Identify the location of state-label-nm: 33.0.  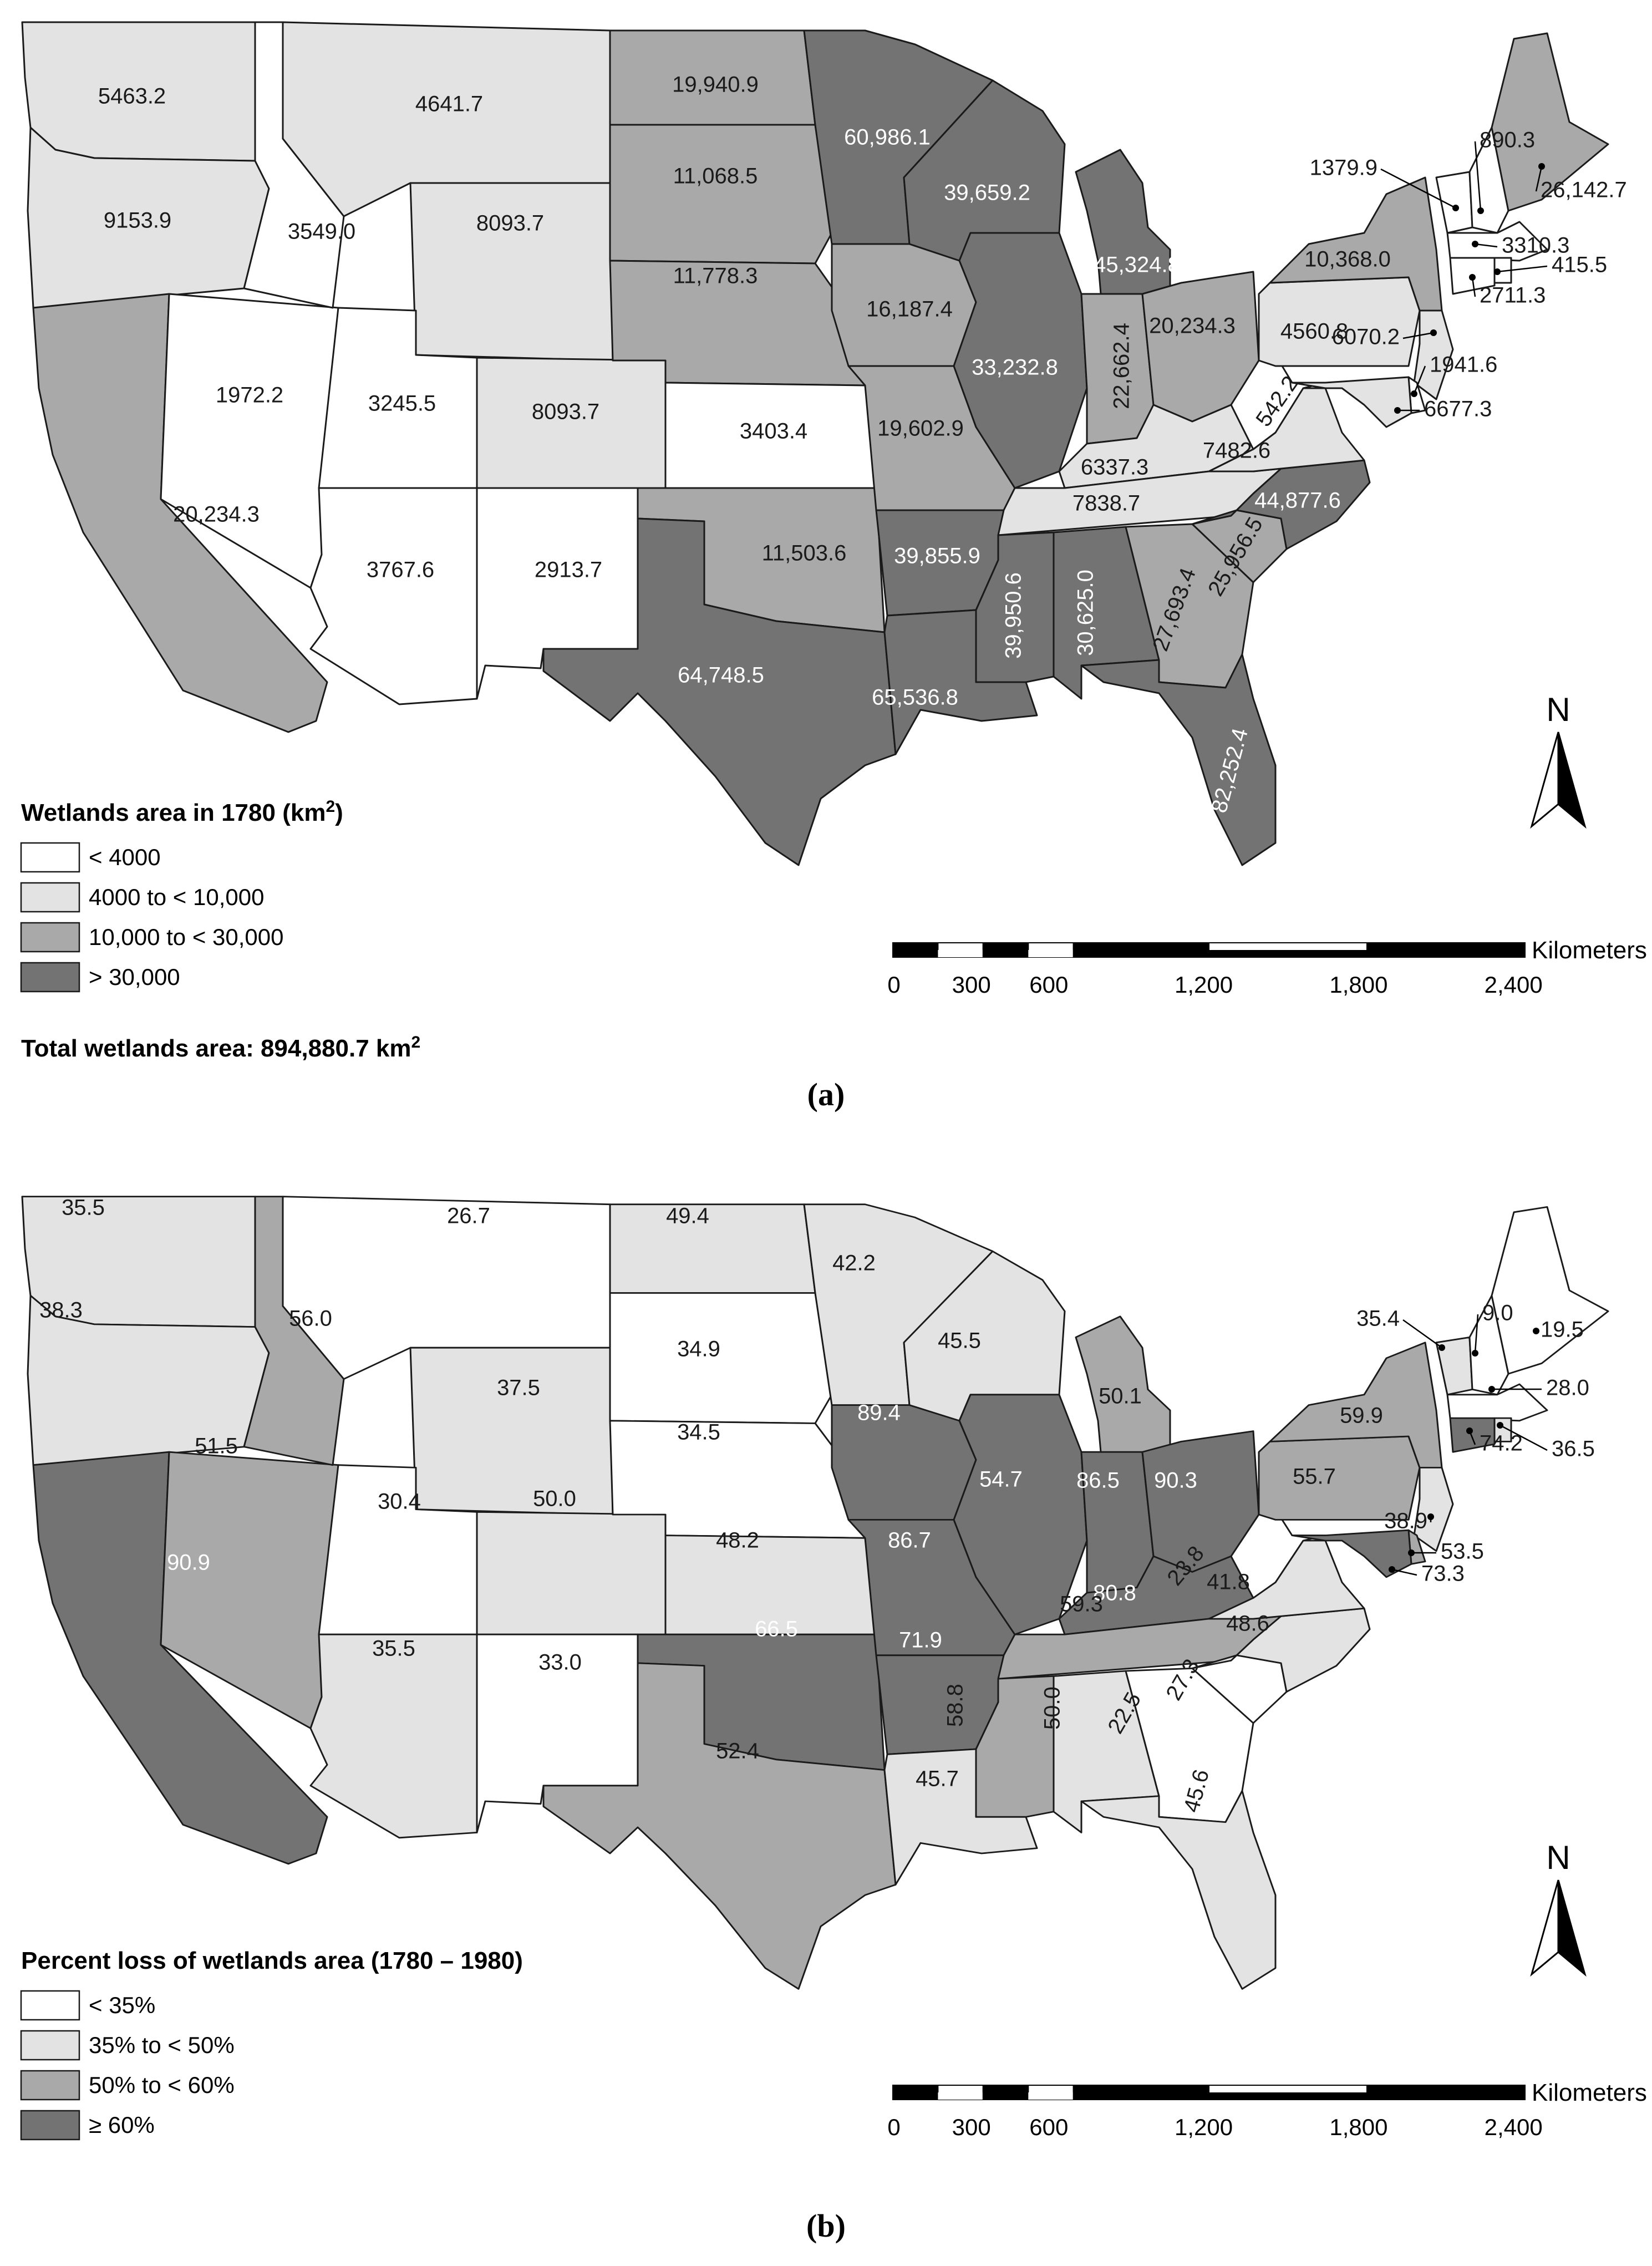
(560, 1663).